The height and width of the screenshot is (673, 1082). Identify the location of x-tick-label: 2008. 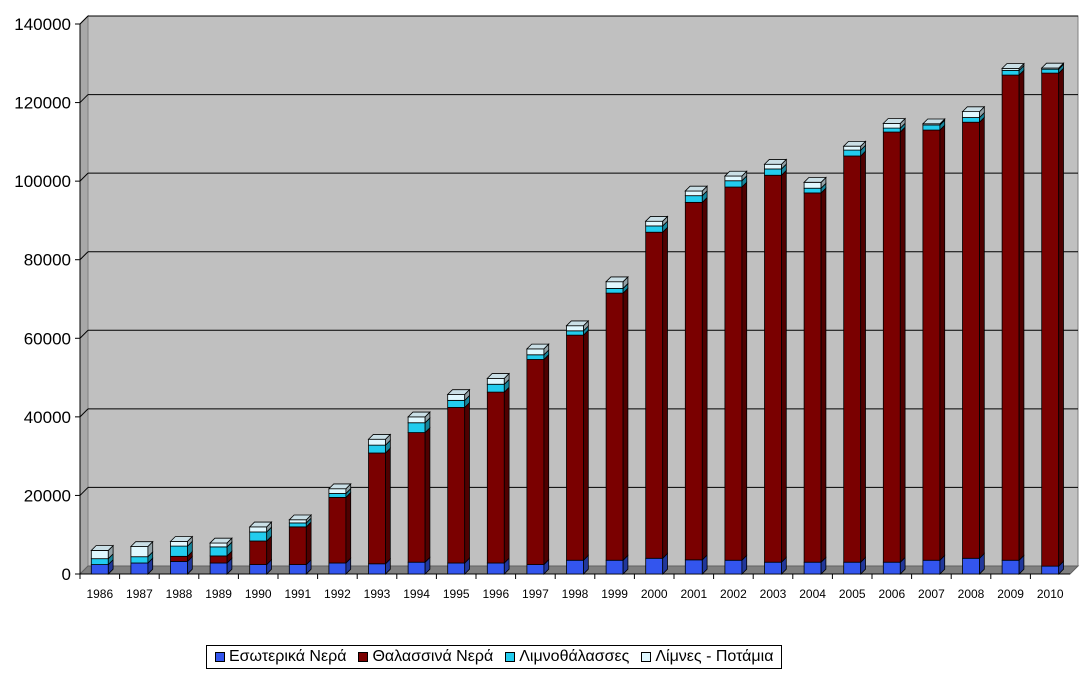
(971, 594).